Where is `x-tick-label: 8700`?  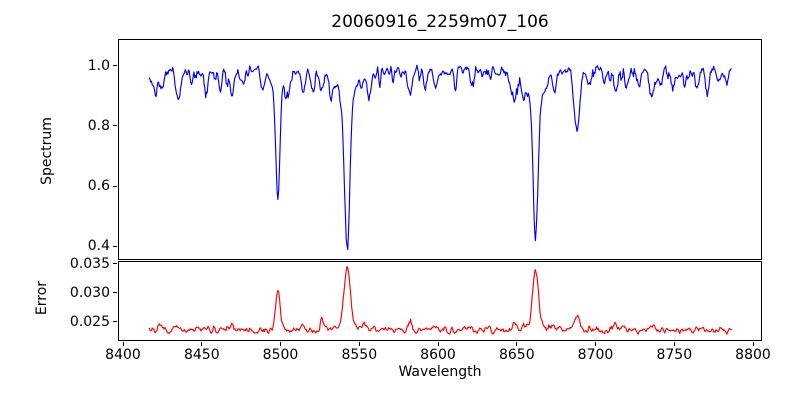 x-tick-label: 8700 is located at coordinates (595, 355).